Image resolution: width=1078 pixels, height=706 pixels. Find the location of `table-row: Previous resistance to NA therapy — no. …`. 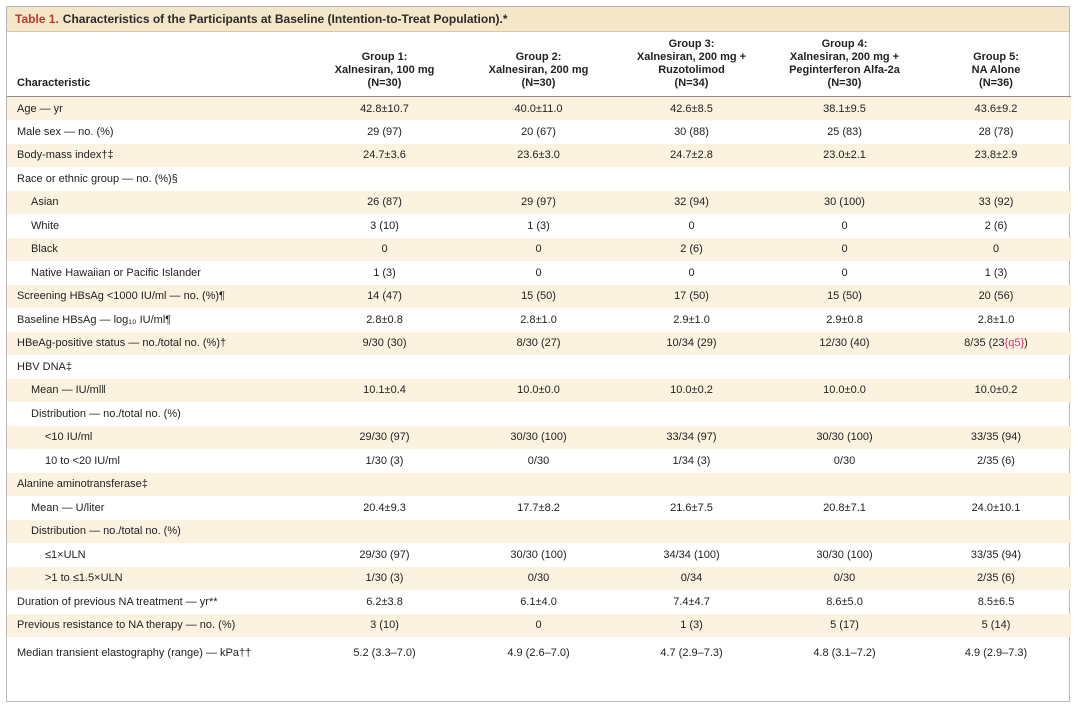

table-row: Previous resistance to NA therapy — no. … is located at coordinates (539, 625).